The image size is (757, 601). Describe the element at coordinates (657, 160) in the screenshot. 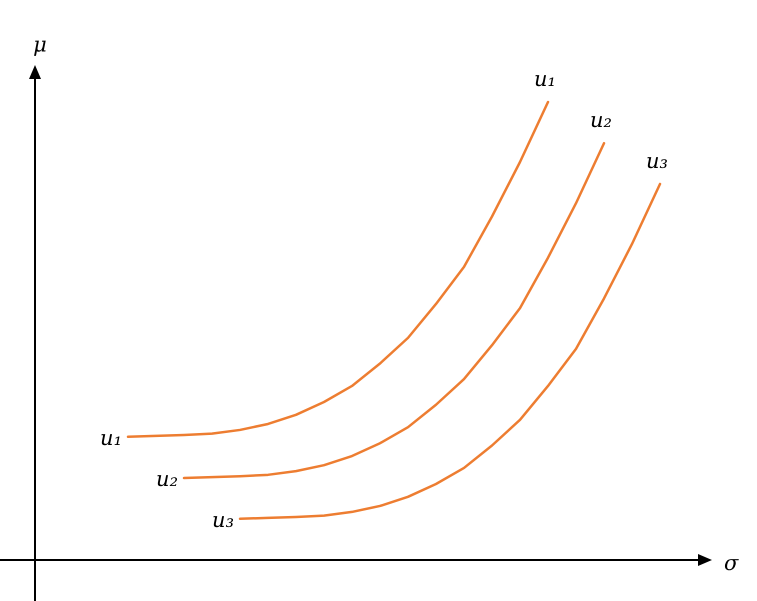

I see `text: u₃` at that location.